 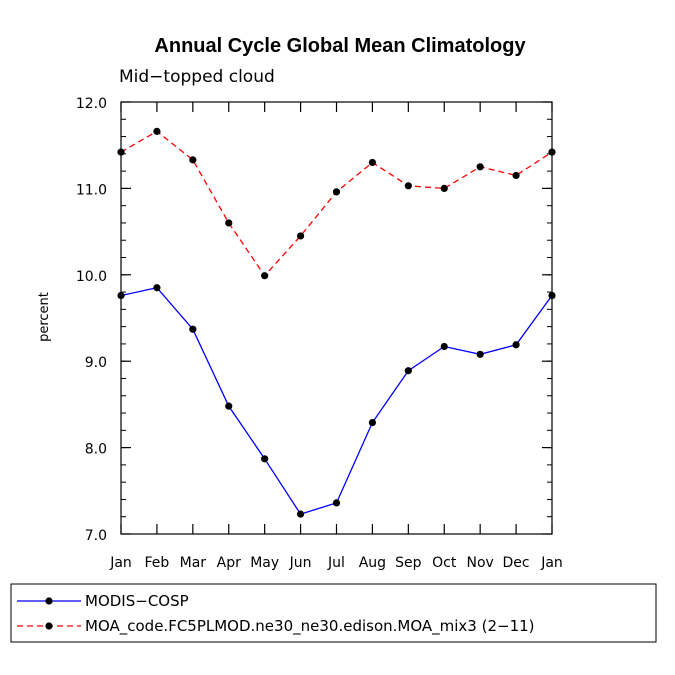 I want to click on chart-subtitle: Mid−topped cloud, so click(x=197, y=77).